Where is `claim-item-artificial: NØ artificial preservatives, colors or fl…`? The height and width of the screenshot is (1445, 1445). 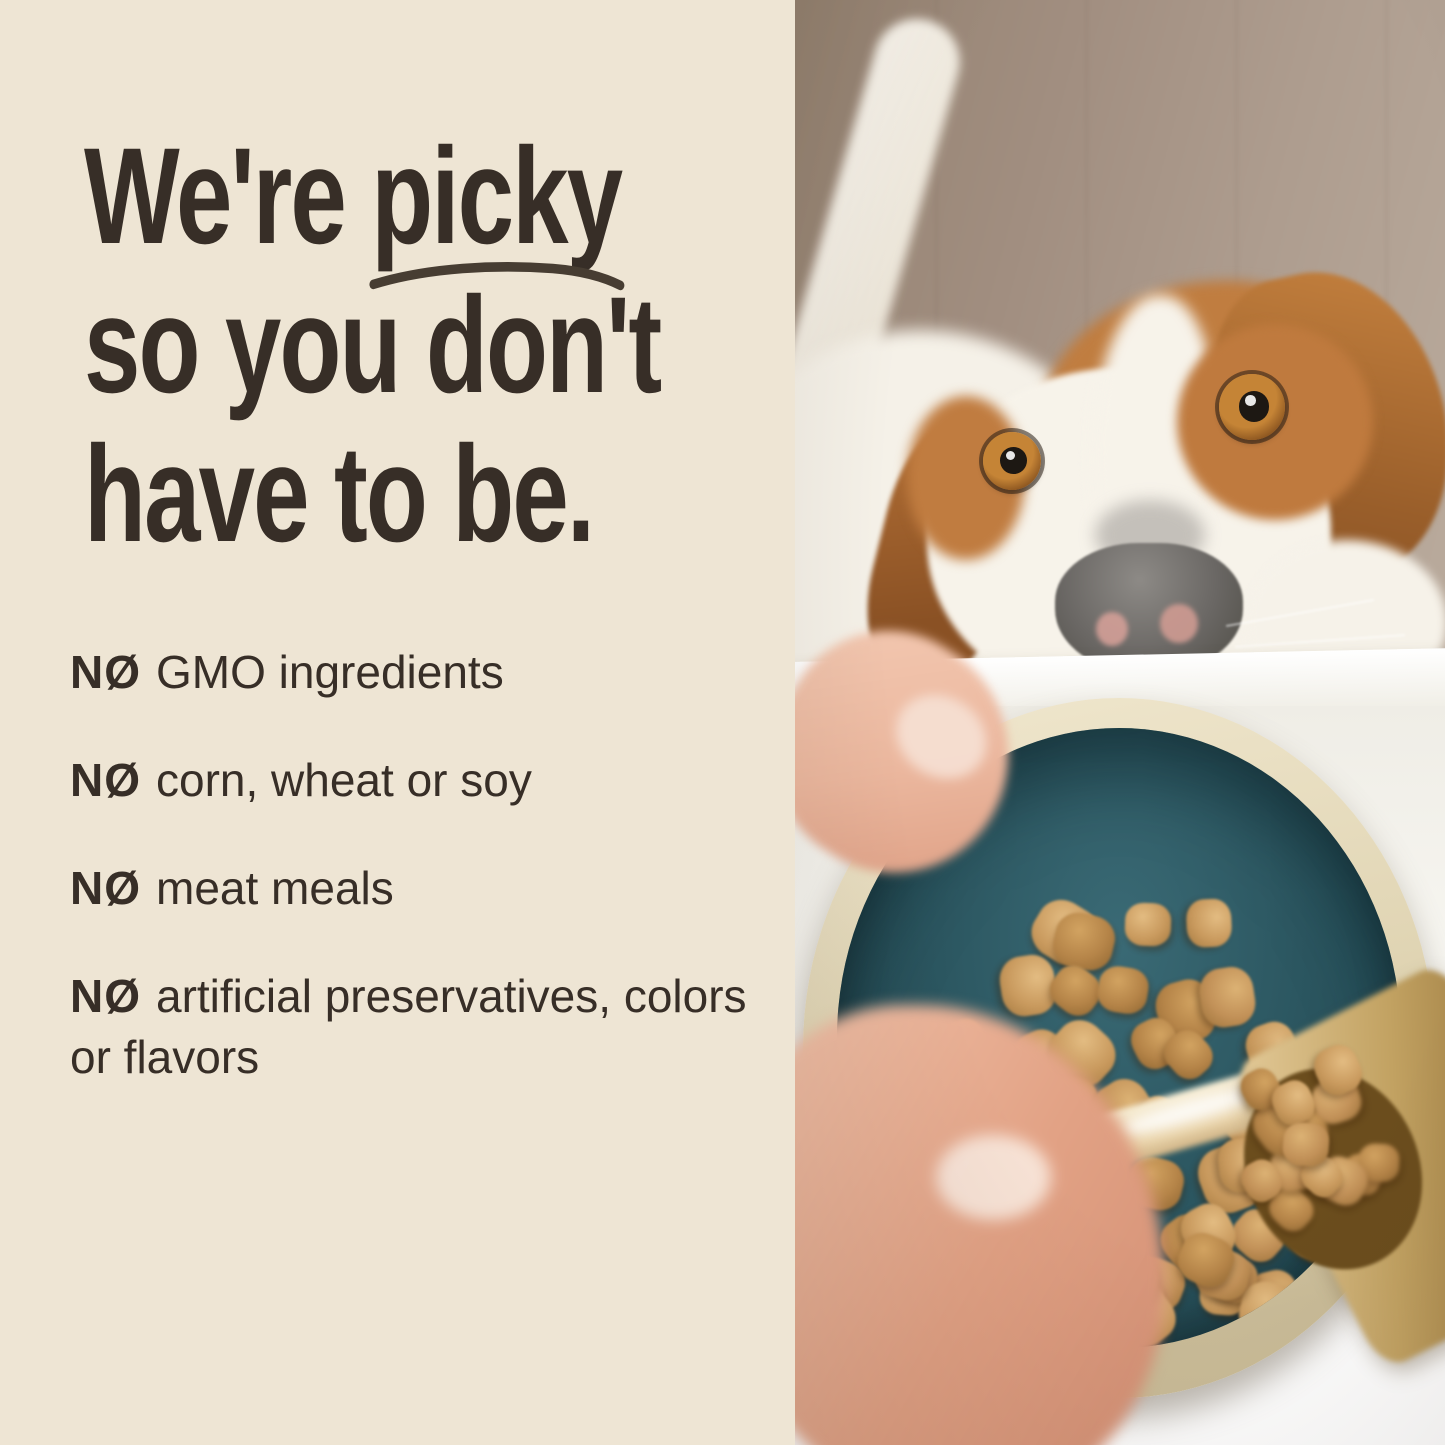
claim-item-artificial: NØ artificial preservatives, colors or fl… is located at coordinates (423, 1027).